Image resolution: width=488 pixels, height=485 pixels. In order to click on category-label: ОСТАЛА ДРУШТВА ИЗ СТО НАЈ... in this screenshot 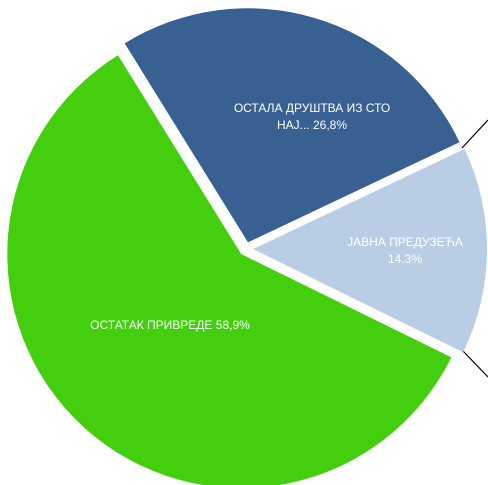, I will do `click(312, 116)`.